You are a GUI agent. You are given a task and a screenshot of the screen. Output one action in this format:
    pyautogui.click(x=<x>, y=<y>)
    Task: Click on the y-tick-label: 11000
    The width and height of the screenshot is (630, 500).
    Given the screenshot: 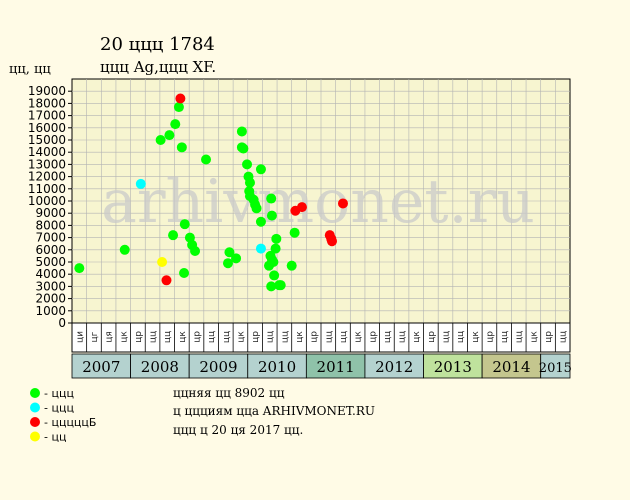 What is the action you would take?
    pyautogui.click(x=47, y=189)
    